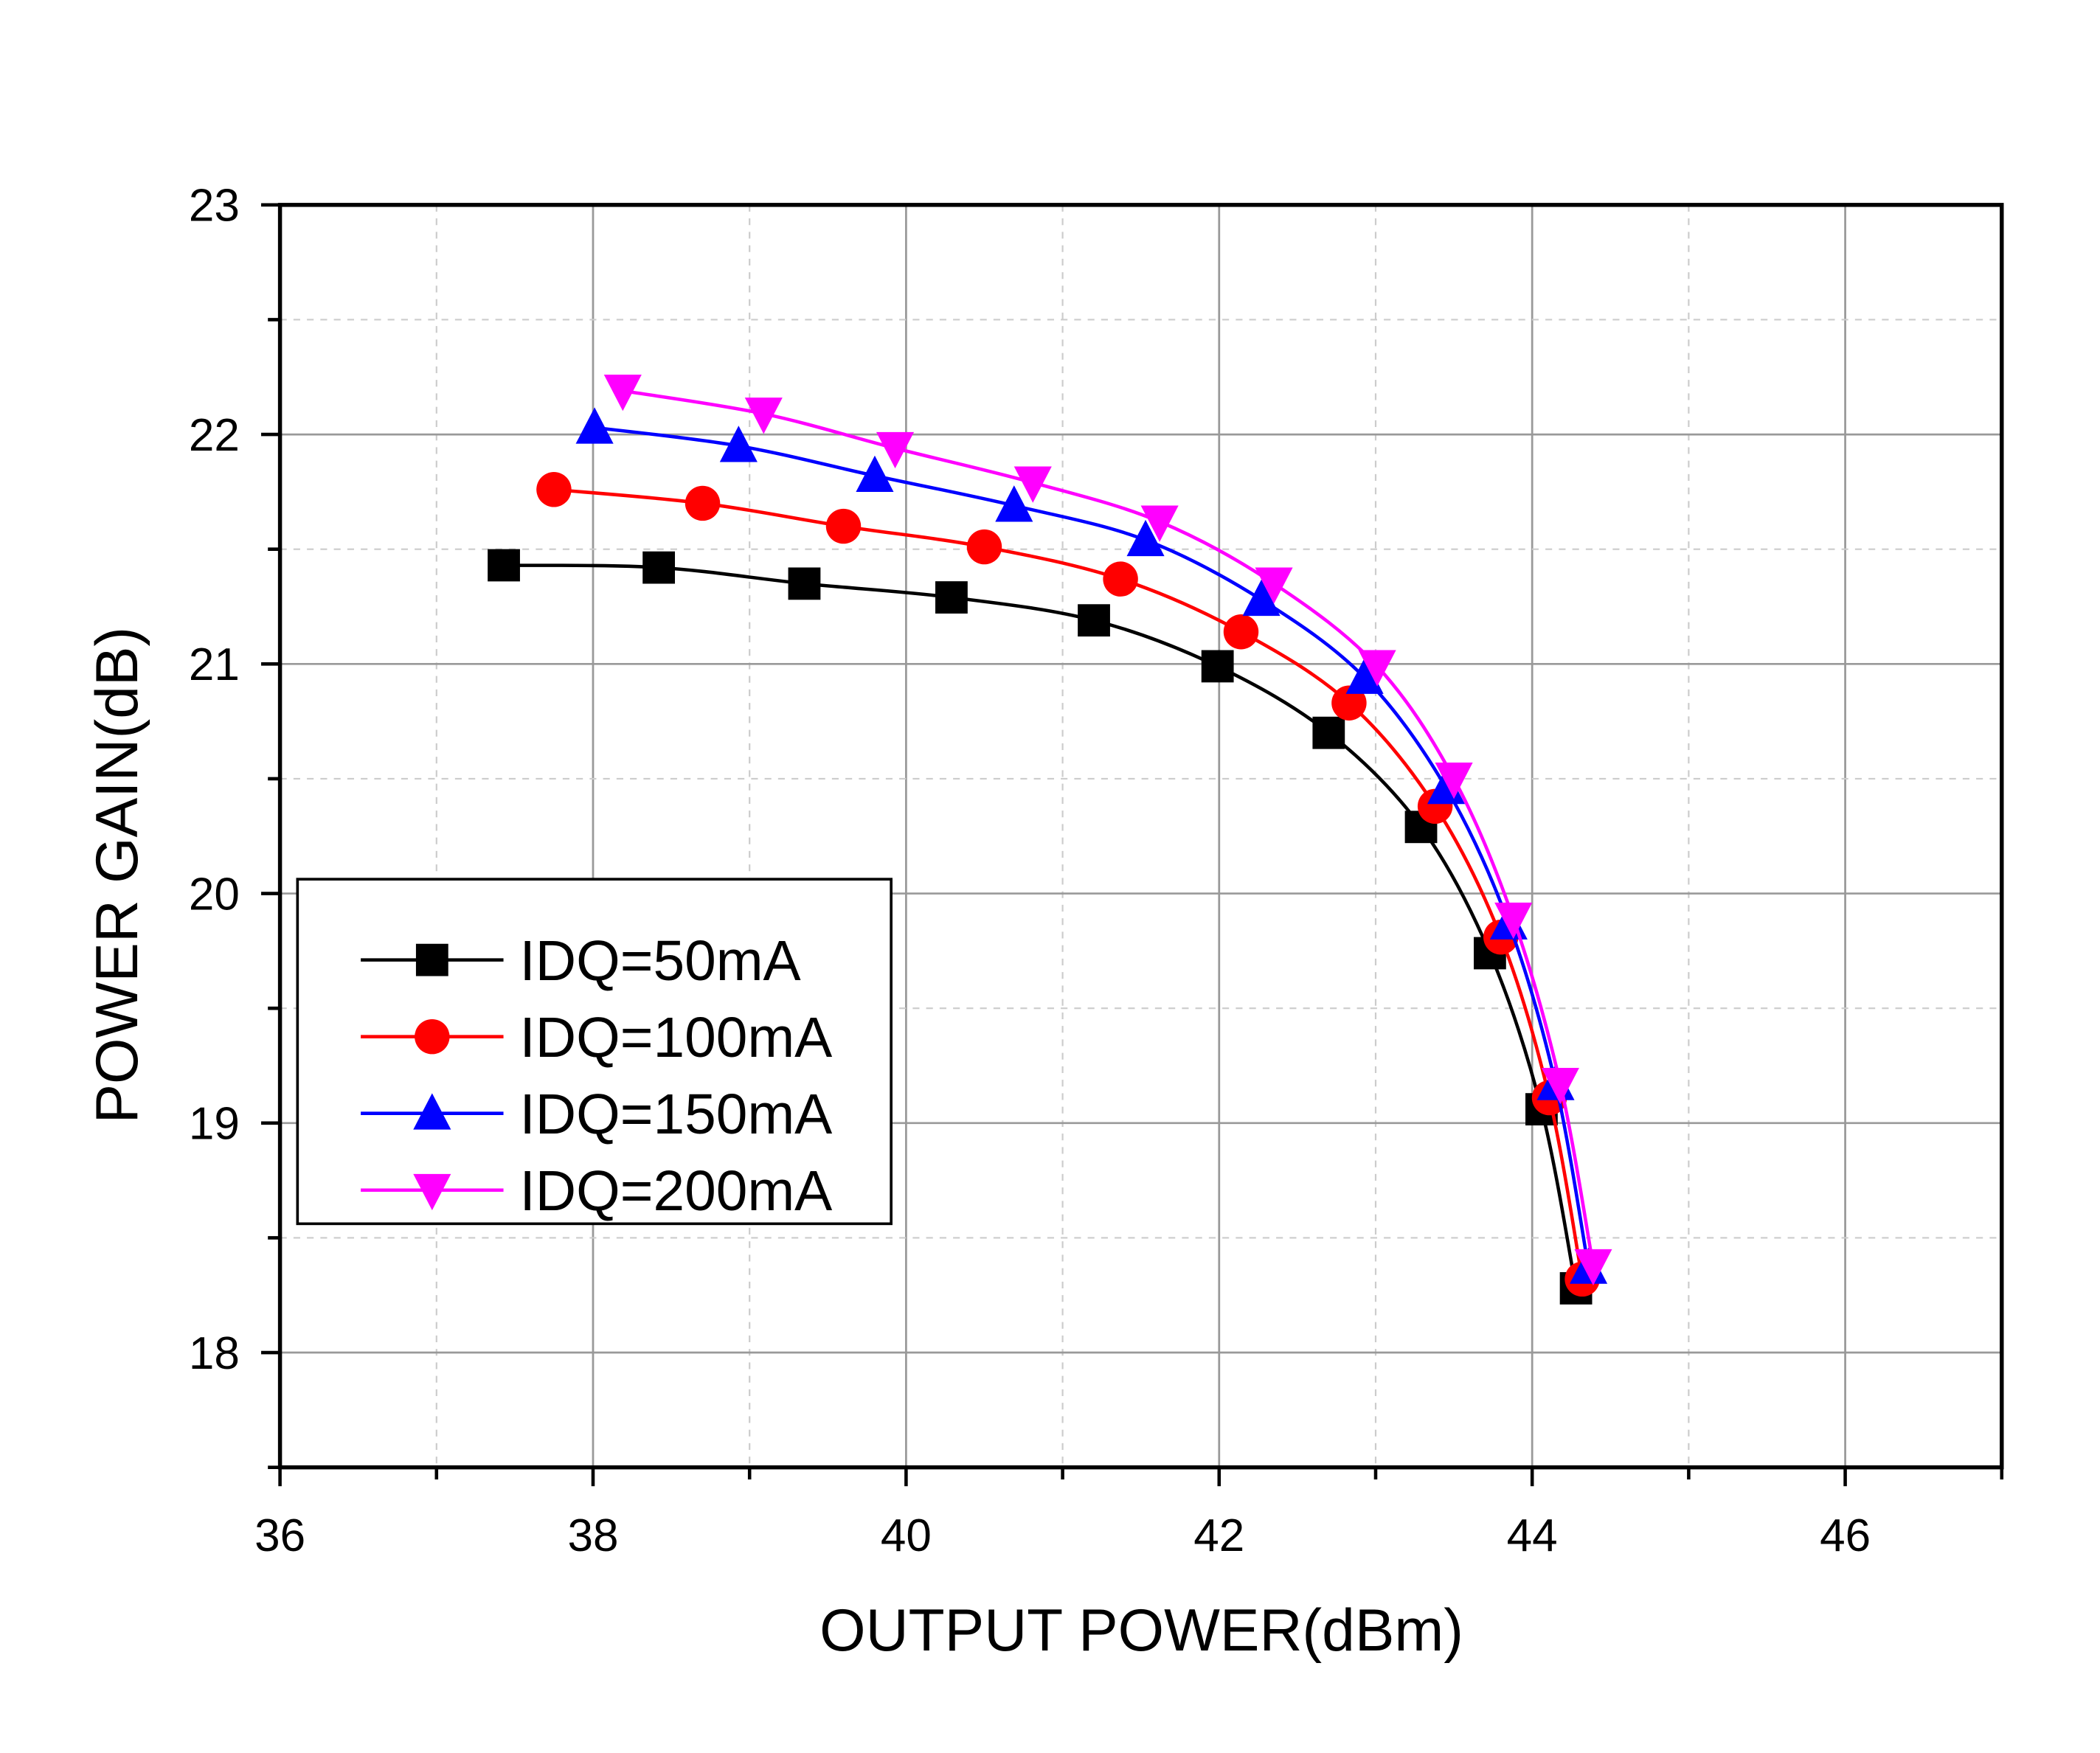  Describe the element at coordinates (675, 1038) in the screenshot. I see `legend-label: IDQ=100mA` at that location.